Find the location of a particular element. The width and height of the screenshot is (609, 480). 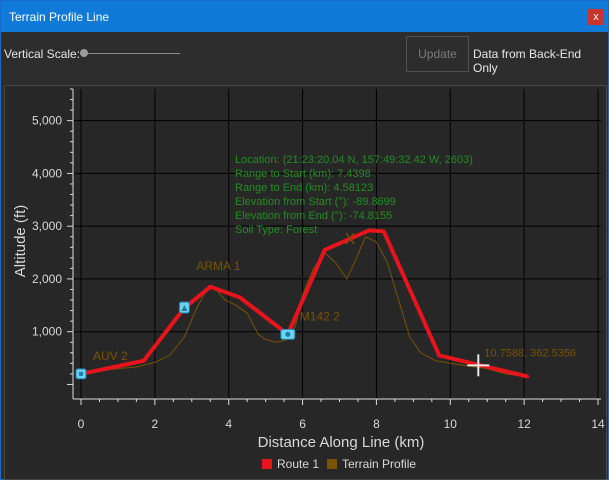

x-tick-label: 6 is located at coordinates (302, 424).